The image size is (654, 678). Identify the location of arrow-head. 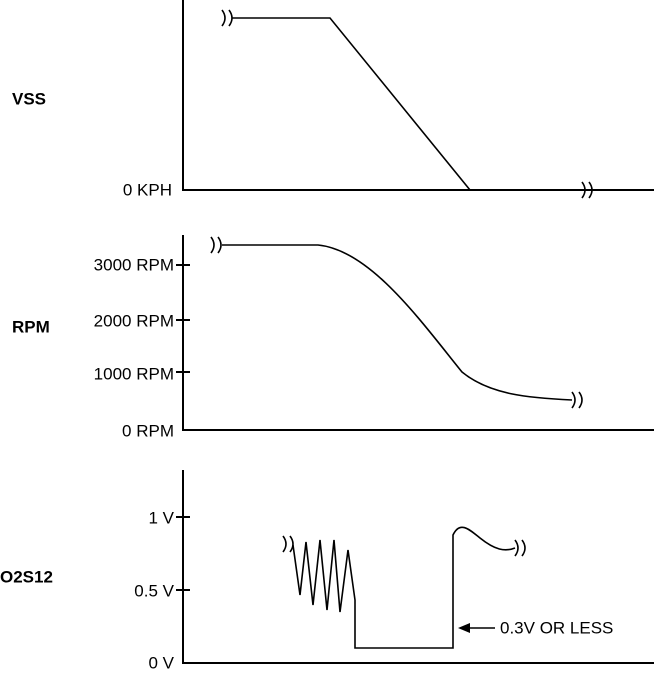
(464, 628).